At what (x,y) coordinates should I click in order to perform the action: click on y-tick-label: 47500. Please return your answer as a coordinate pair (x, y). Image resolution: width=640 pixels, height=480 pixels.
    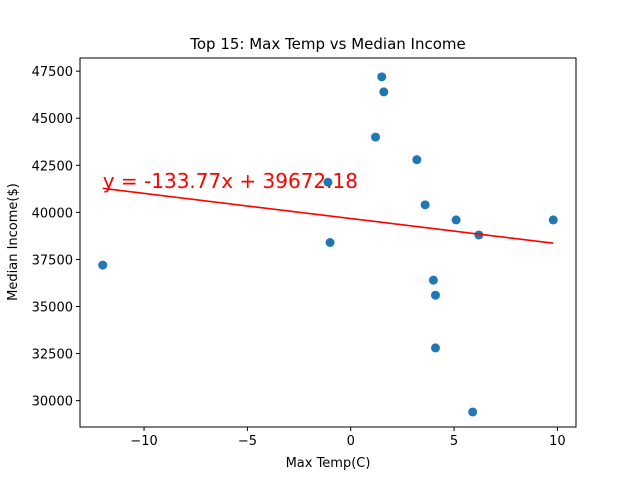
    Looking at the image, I should click on (52, 72).